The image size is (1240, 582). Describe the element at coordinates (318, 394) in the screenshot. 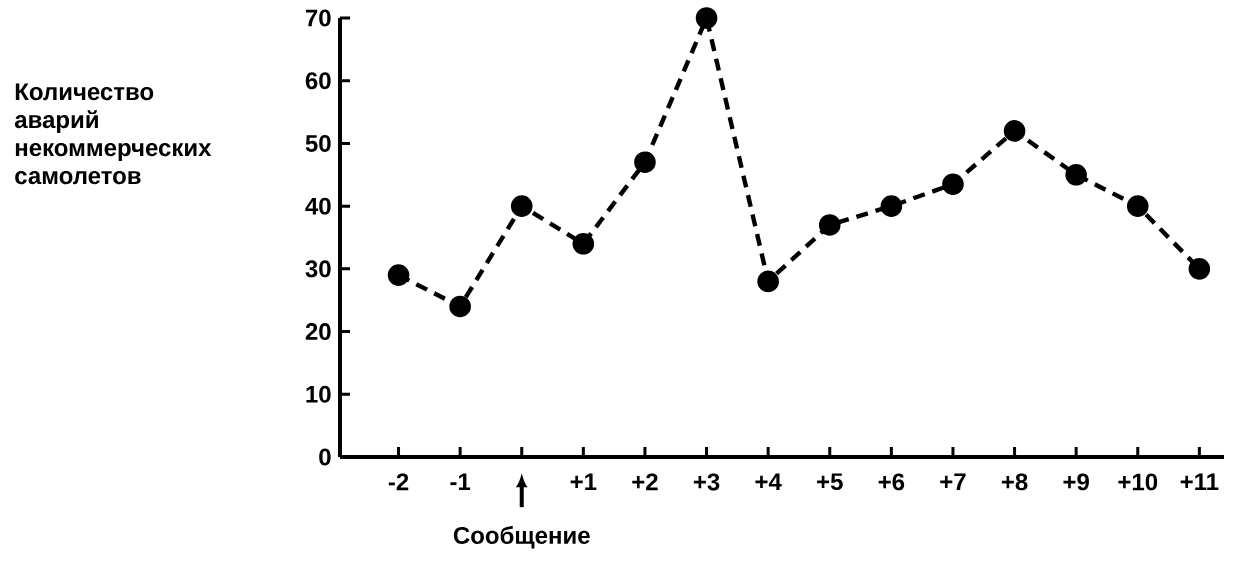

I see `y-tick-label: 10` at that location.